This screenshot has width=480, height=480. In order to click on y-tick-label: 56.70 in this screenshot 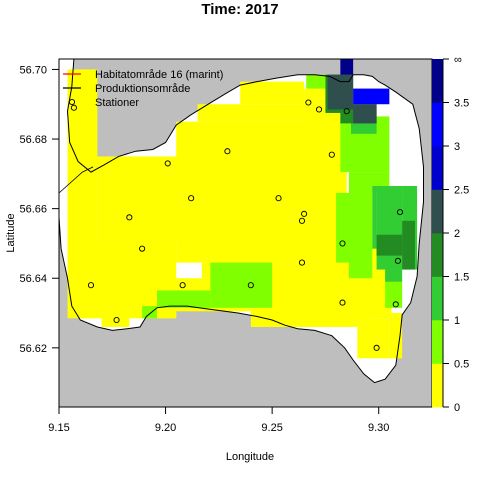, I will do `click(33, 70)`.